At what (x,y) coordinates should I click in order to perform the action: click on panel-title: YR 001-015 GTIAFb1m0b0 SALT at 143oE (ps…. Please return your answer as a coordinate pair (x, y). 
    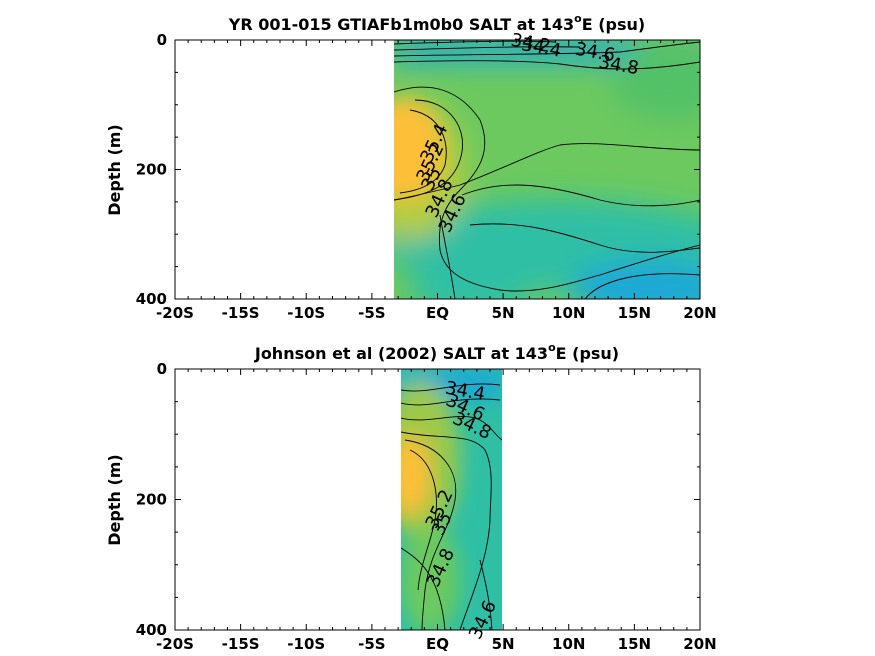
    Looking at the image, I should click on (436, 23).